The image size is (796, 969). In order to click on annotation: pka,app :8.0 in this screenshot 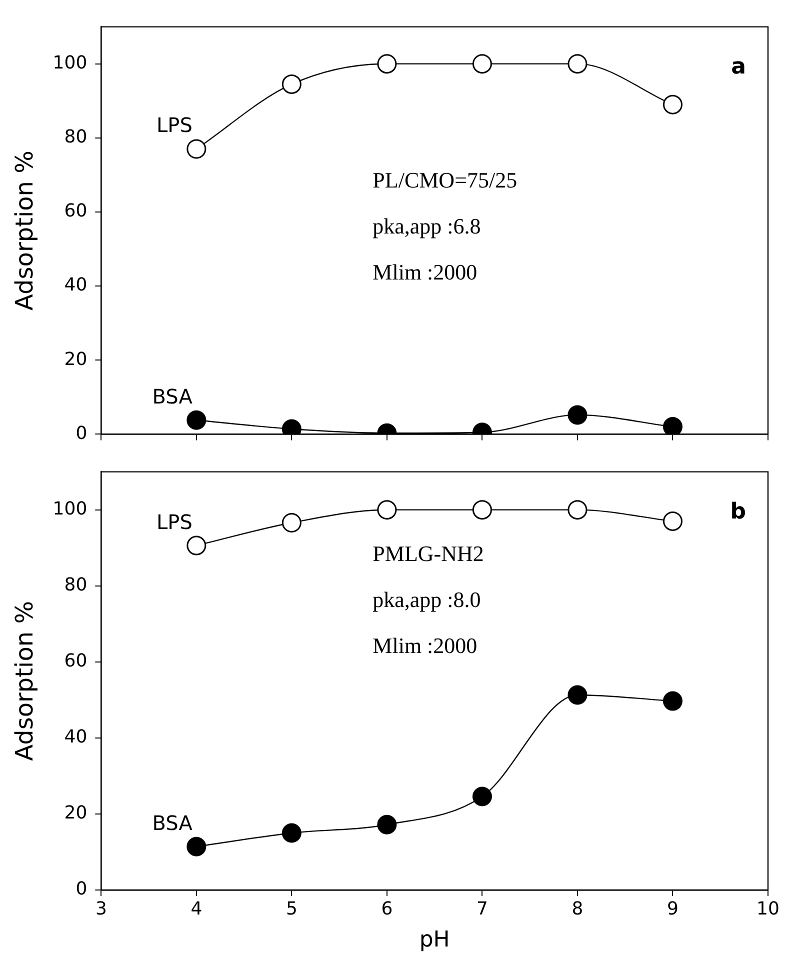, I will do `click(426, 599)`.